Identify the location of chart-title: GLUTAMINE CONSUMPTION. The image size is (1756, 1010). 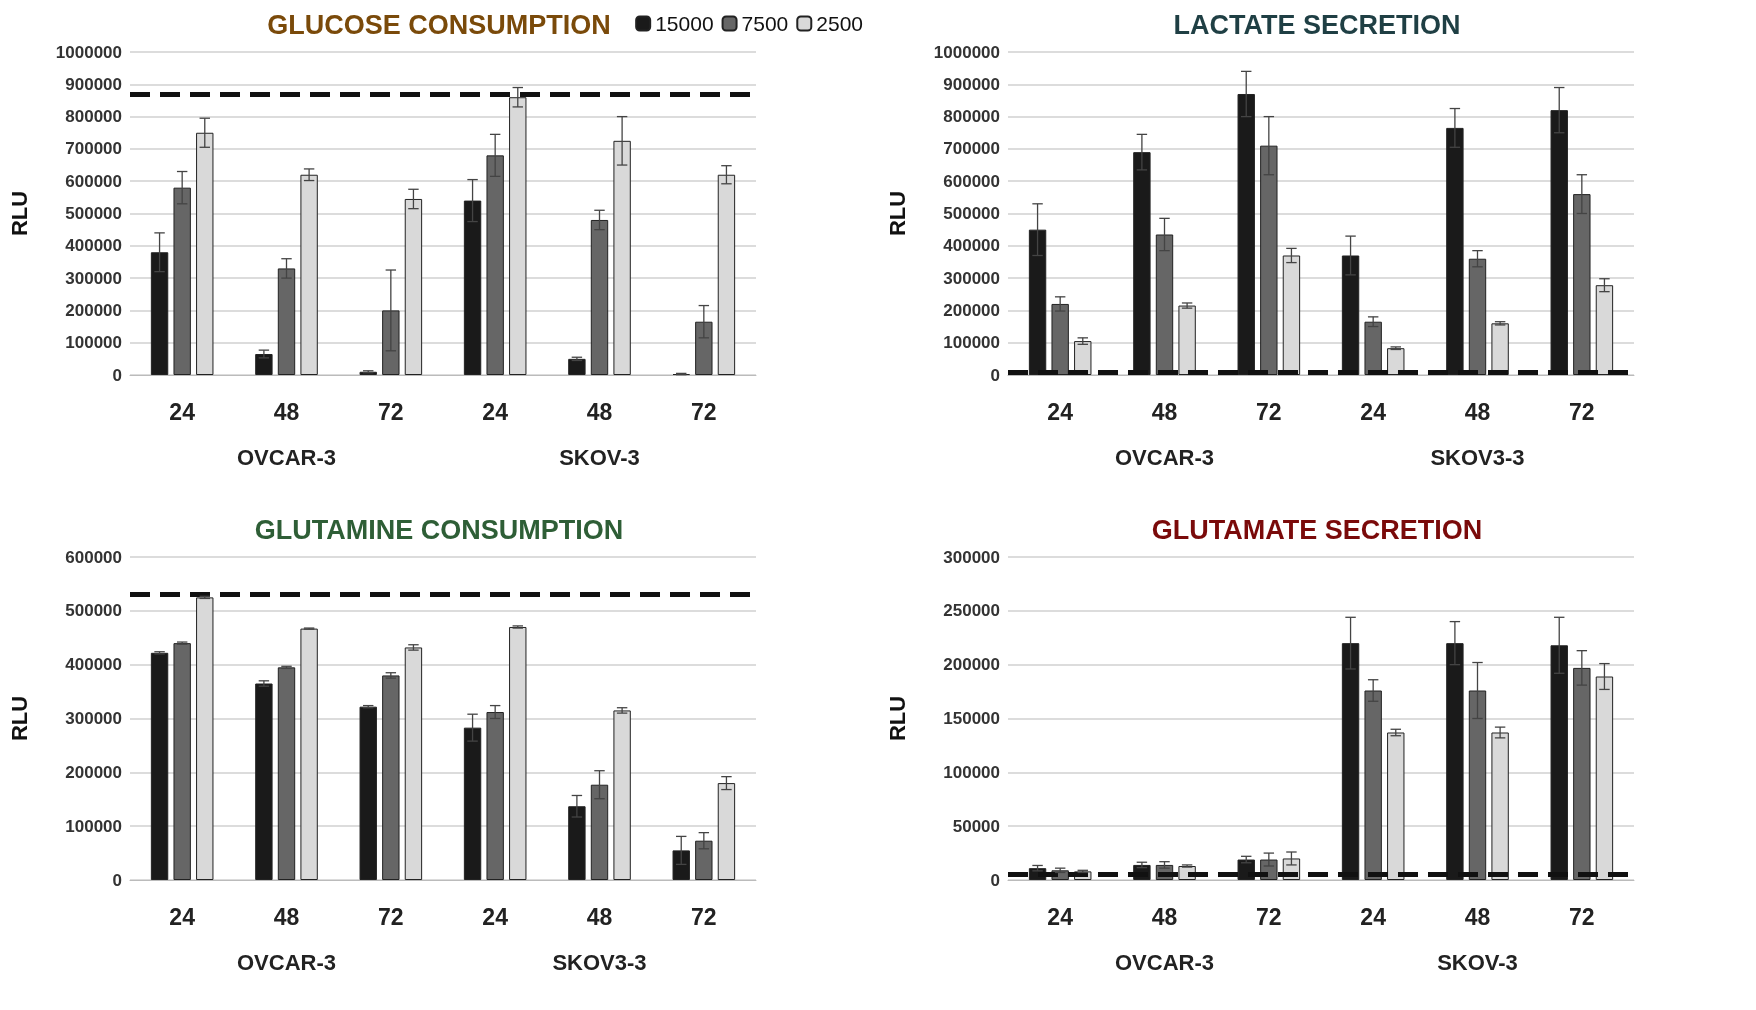
(439, 529).